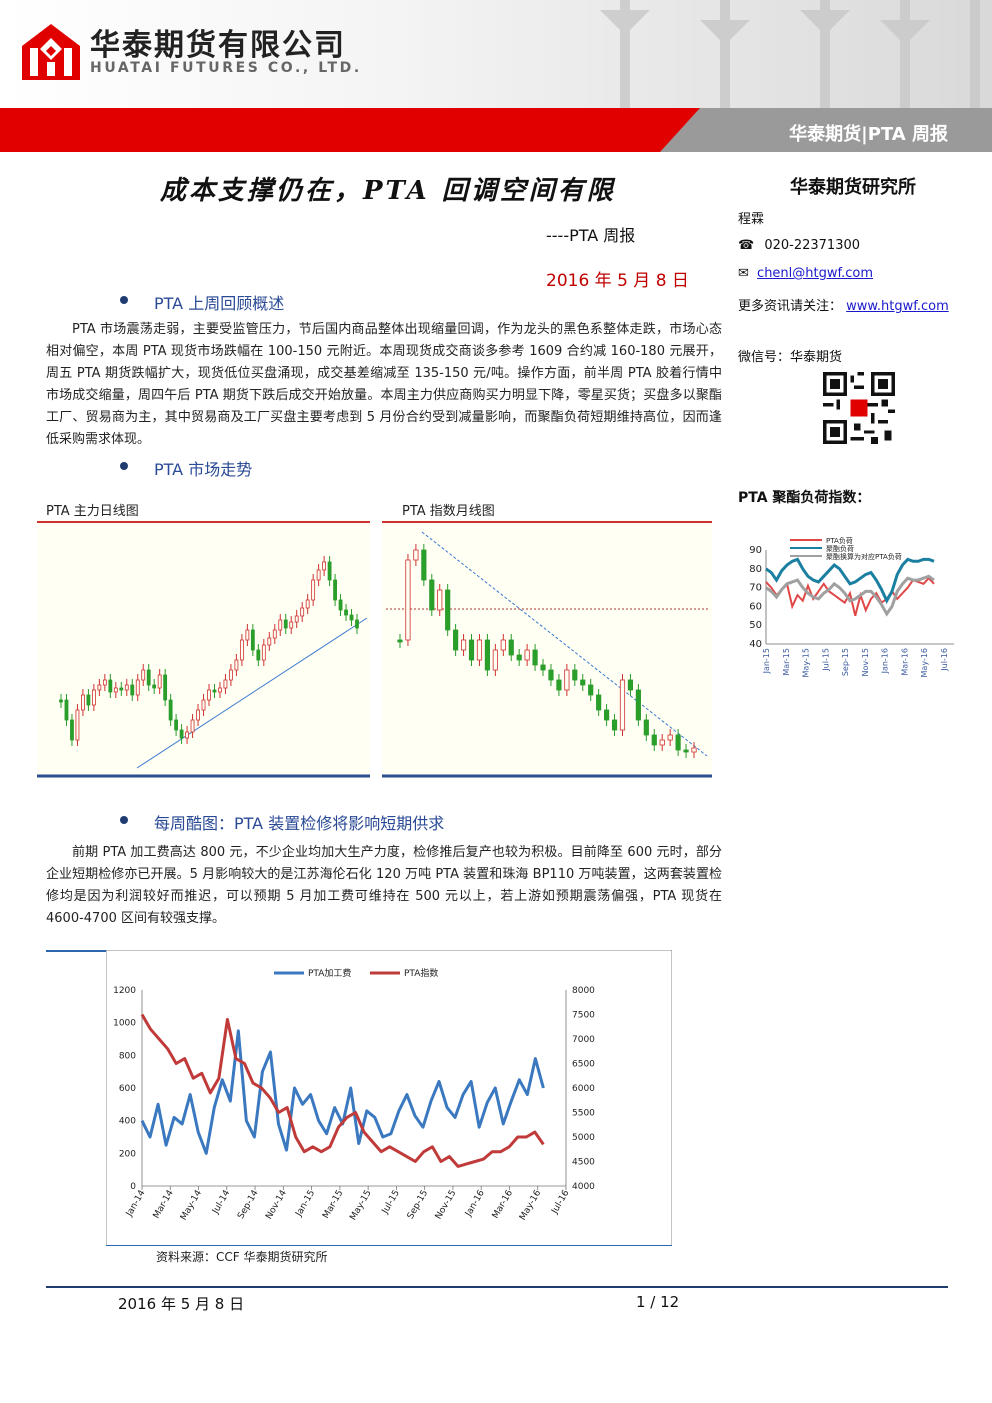 This screenshot has width=992, height=1403. I want to click on right-tick-label: 4000, so click(583, 1187).